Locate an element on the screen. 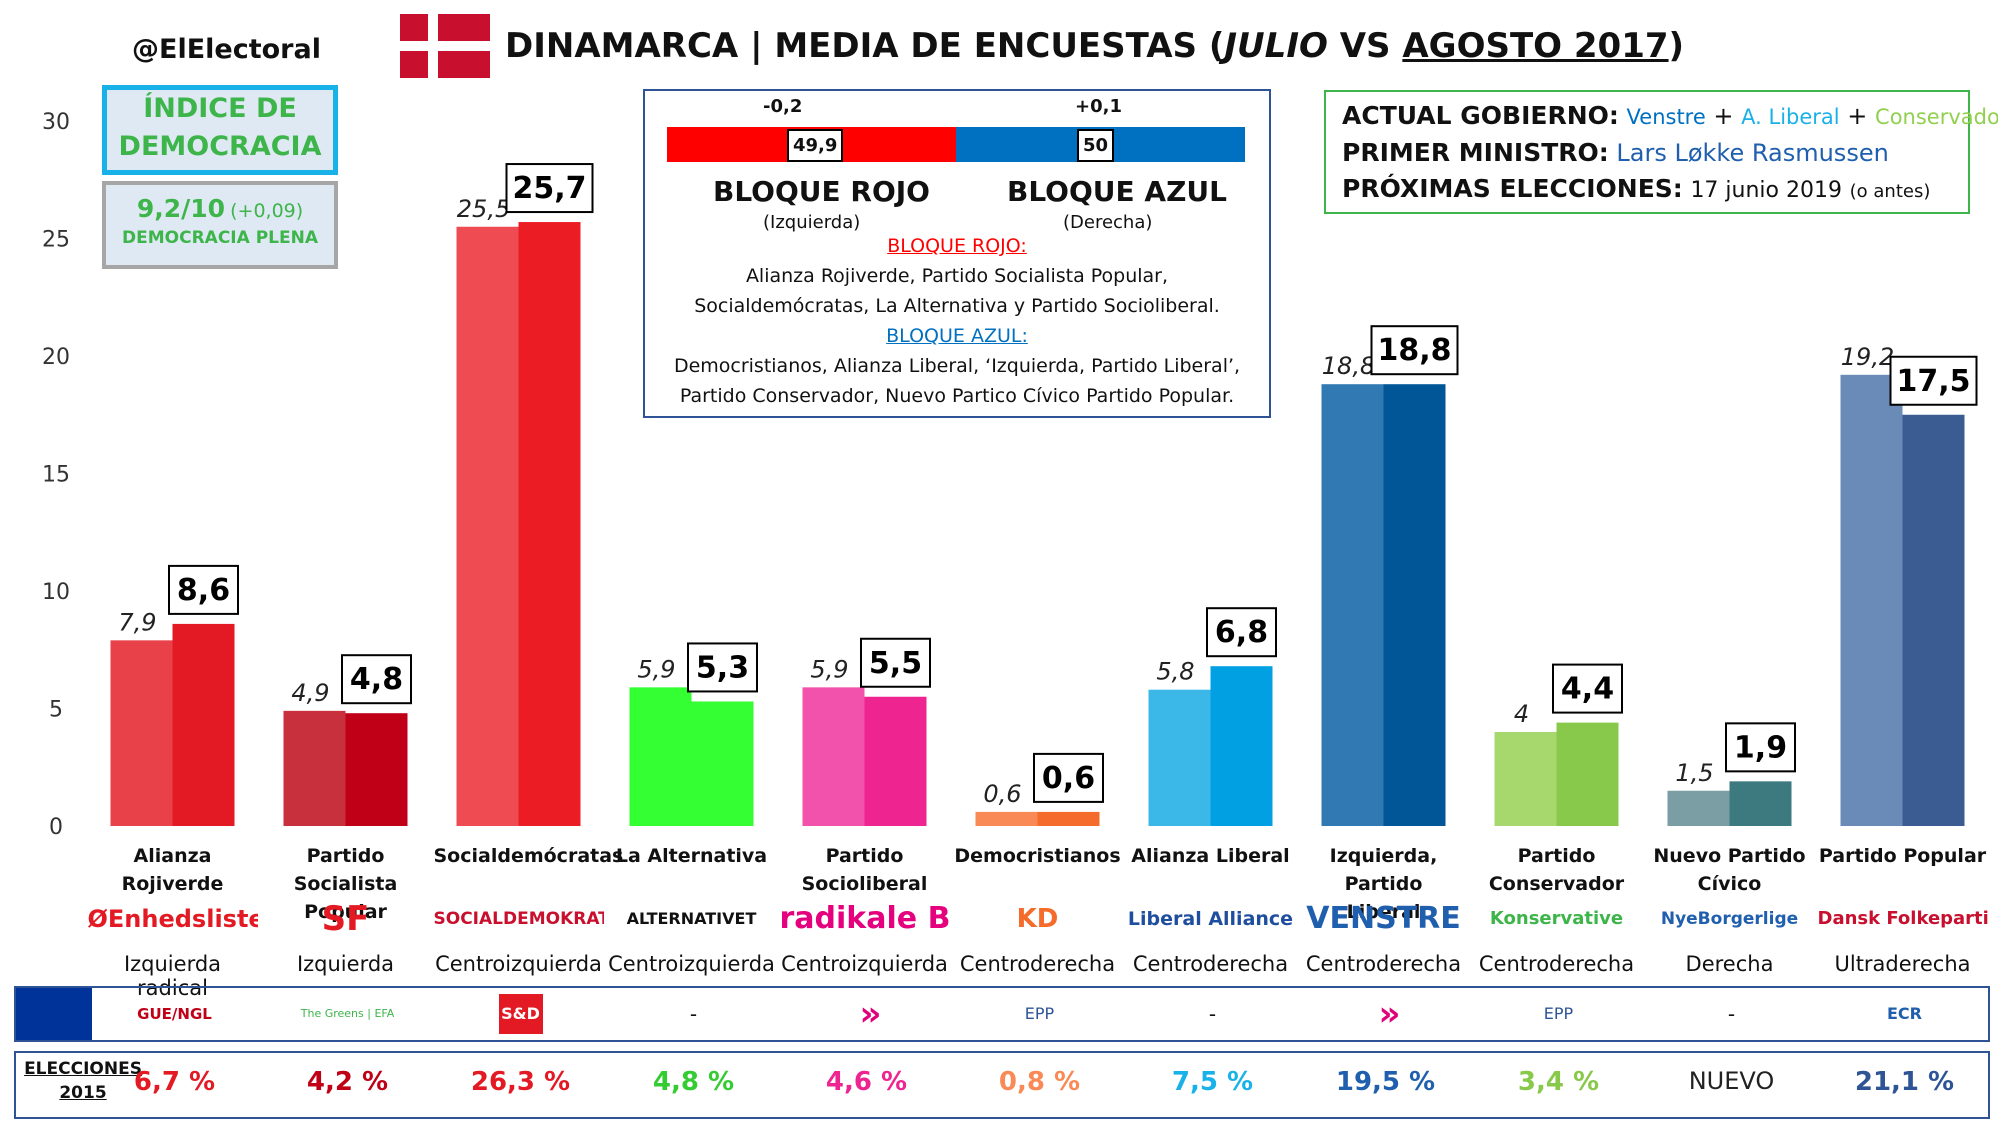  category-label: La Alternativa is located at coordinates (692, 856).